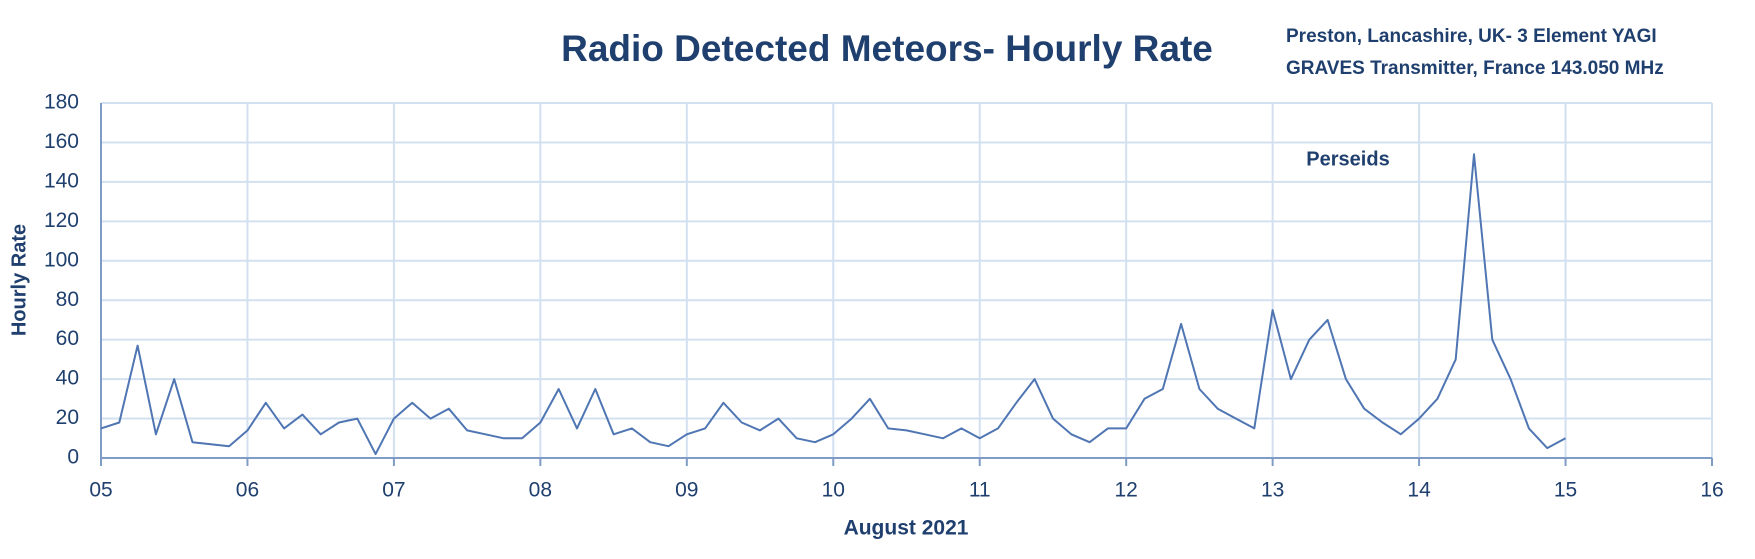 The image size is (1755, 559). Describe the element at coordinates (61, 102) in the screenshot. I see `y-tick-label: 180` at that location.